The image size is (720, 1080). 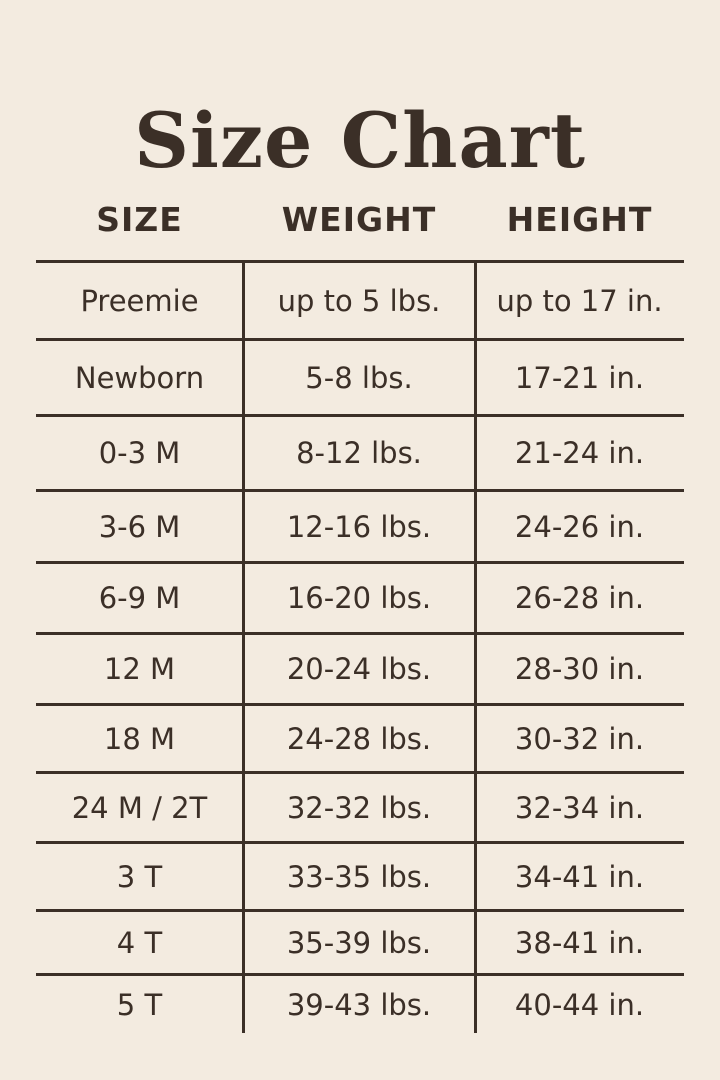 I want to click on cell-weight: 35-39 lbs., so click(x=359, y=942).